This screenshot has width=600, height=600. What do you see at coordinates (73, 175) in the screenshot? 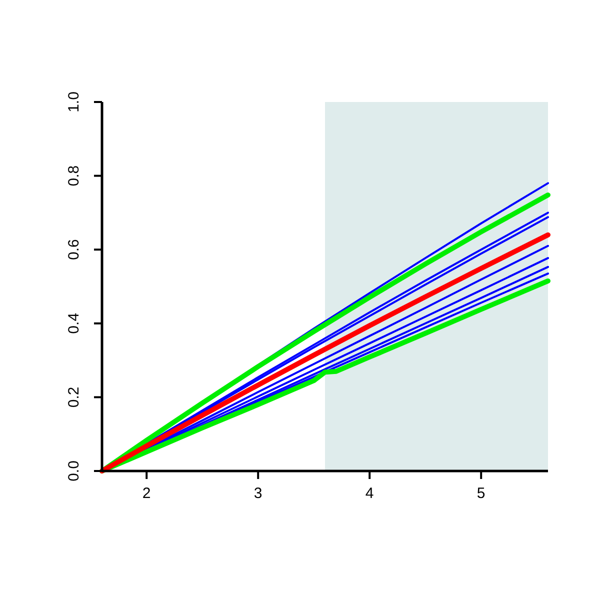
I see `y-tick-label: 0.8` at bounding box center [73, 175].